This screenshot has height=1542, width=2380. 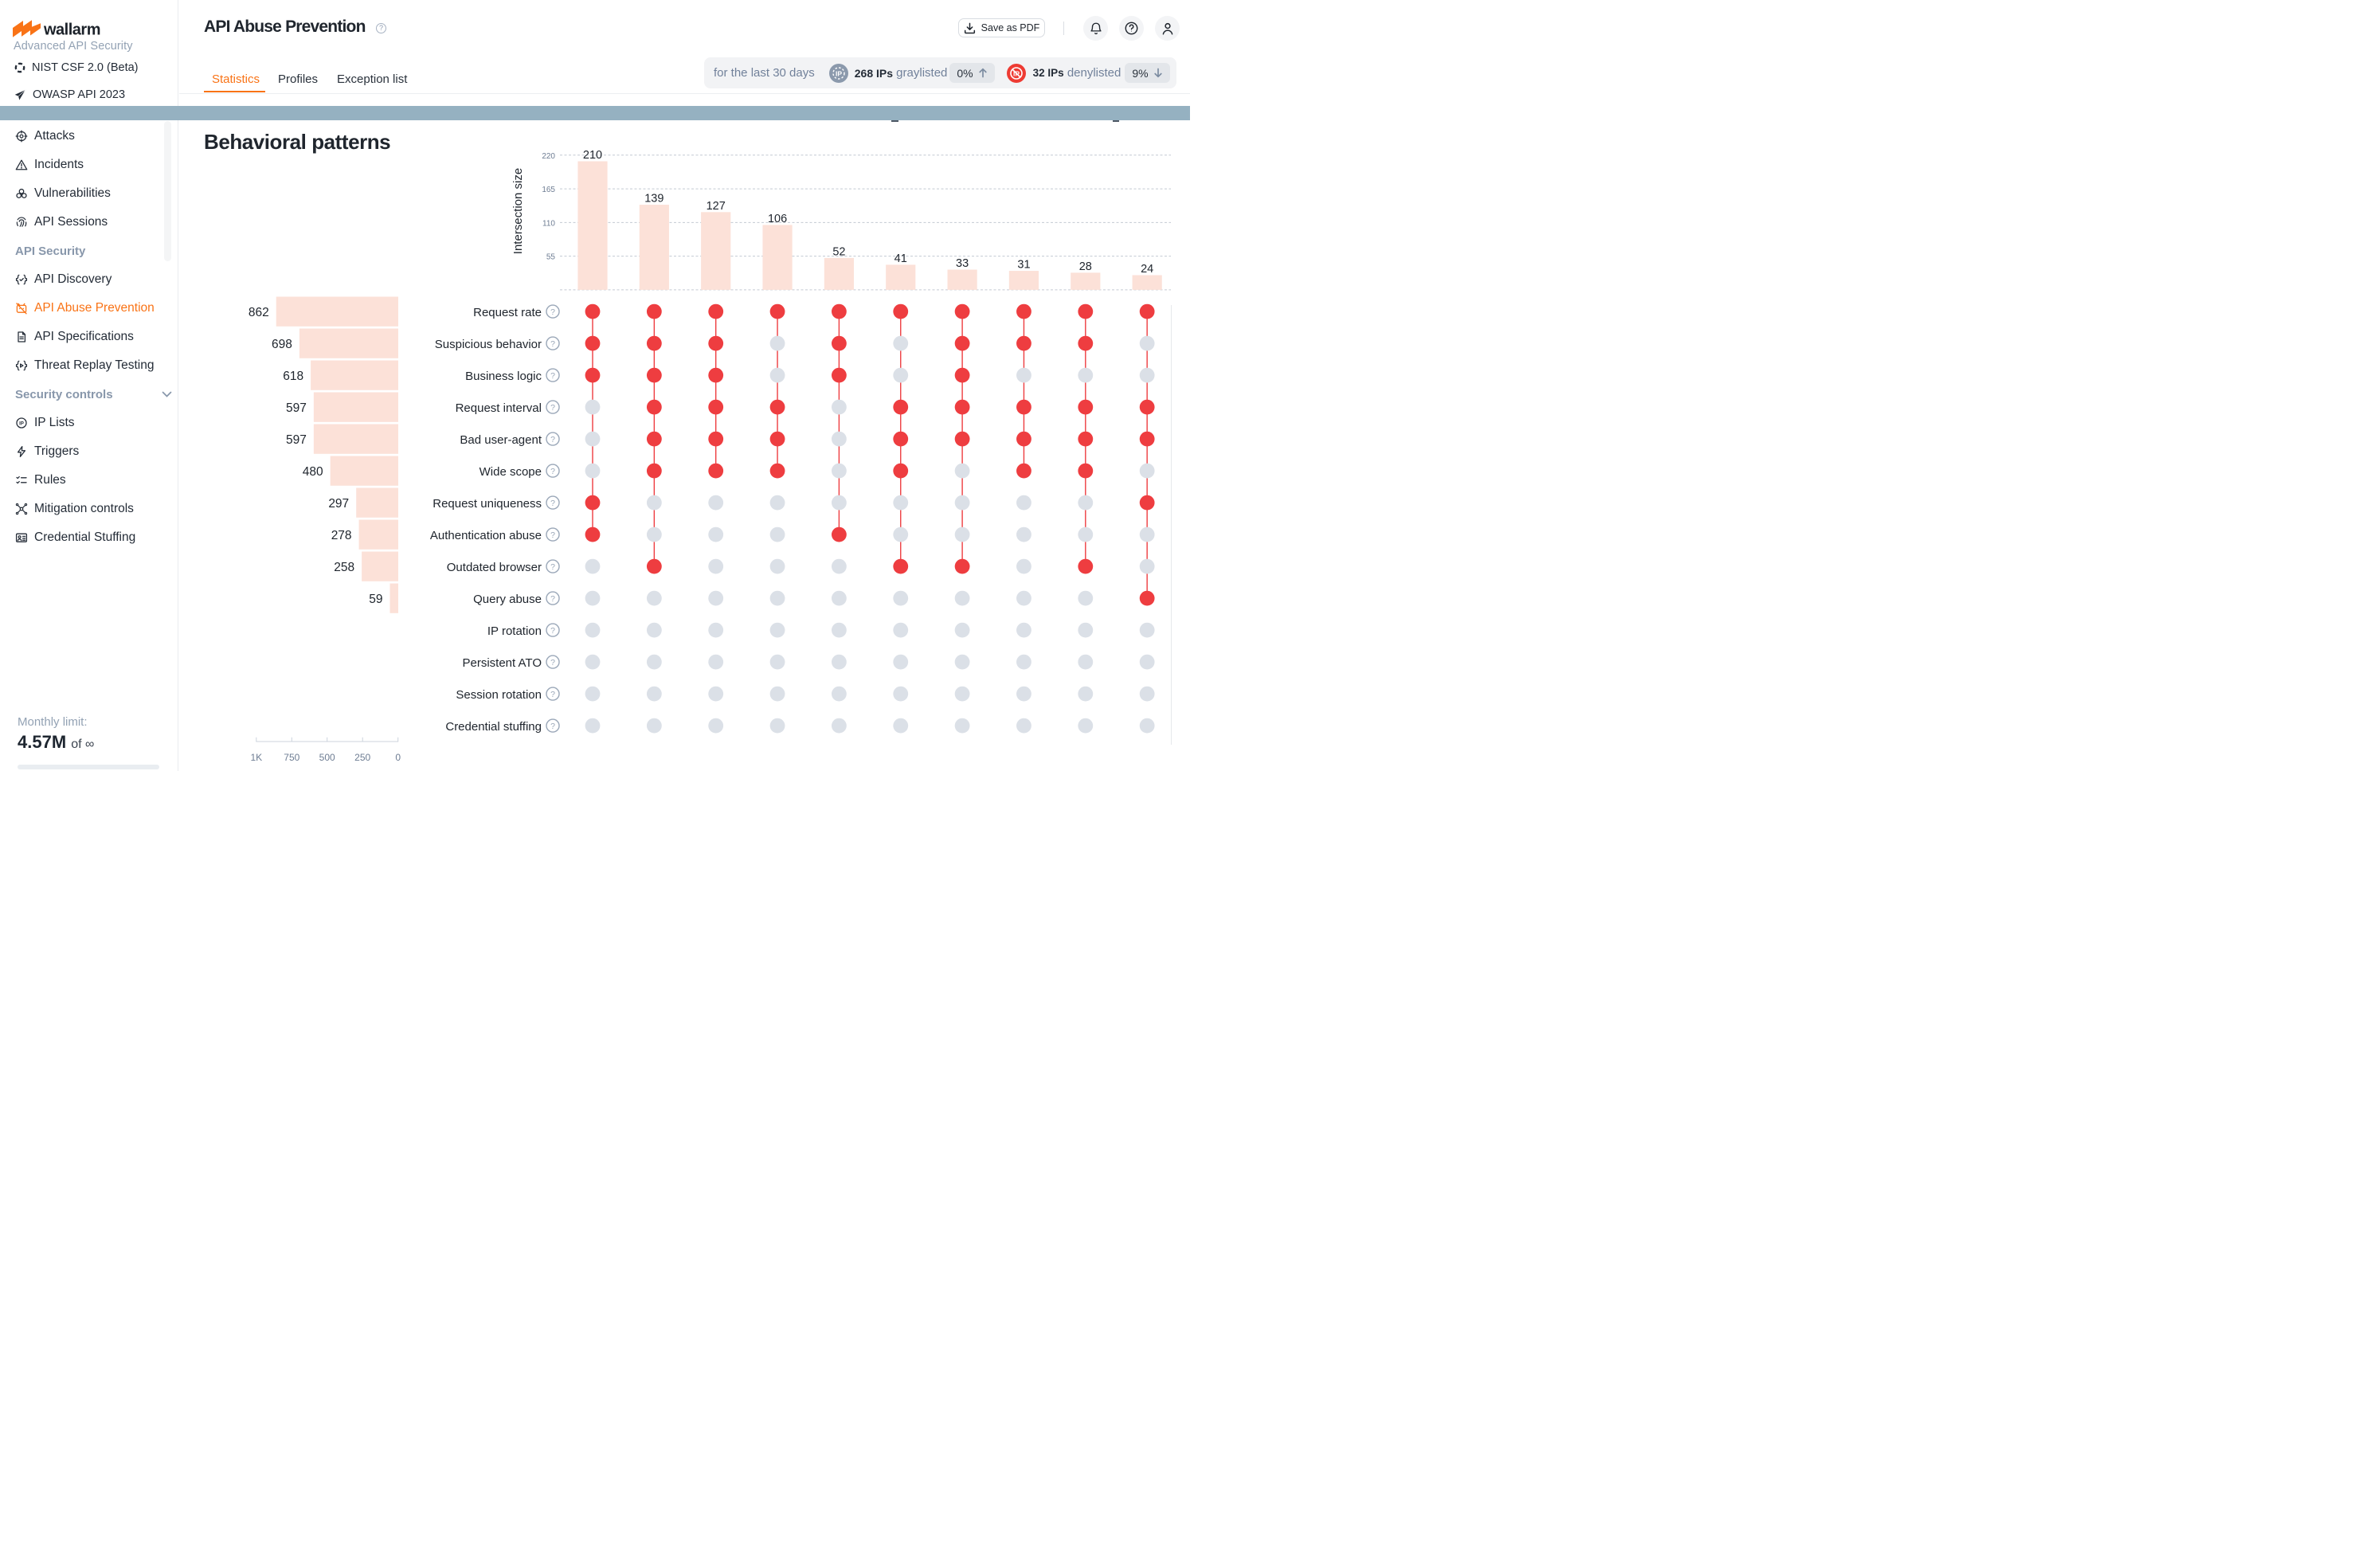 I want to click on svg-text: 750, so click(x=291, y=757).